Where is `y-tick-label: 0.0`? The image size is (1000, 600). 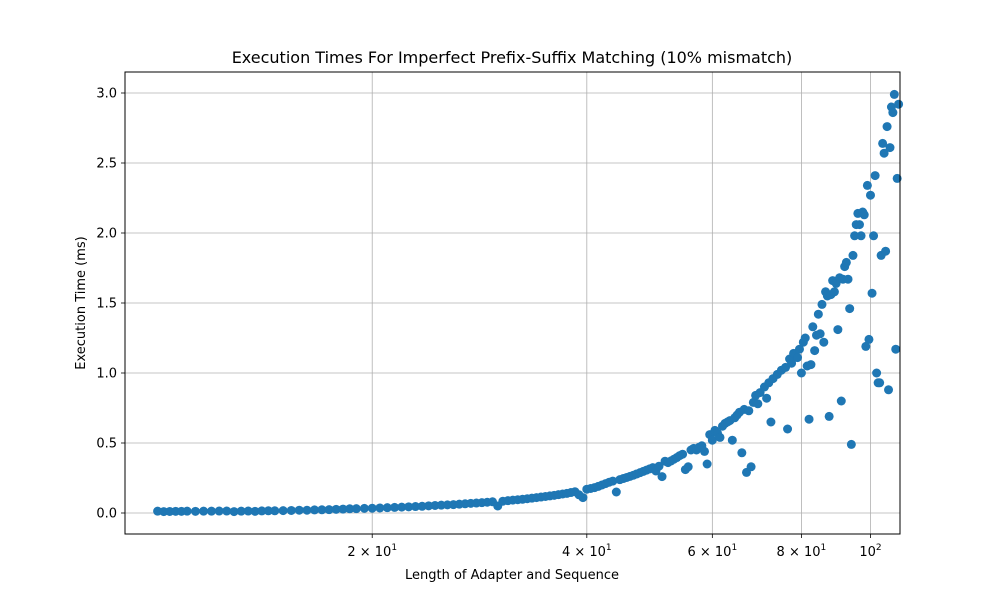
y-tick-label: 0.0 is located at coordinates (106, 514).